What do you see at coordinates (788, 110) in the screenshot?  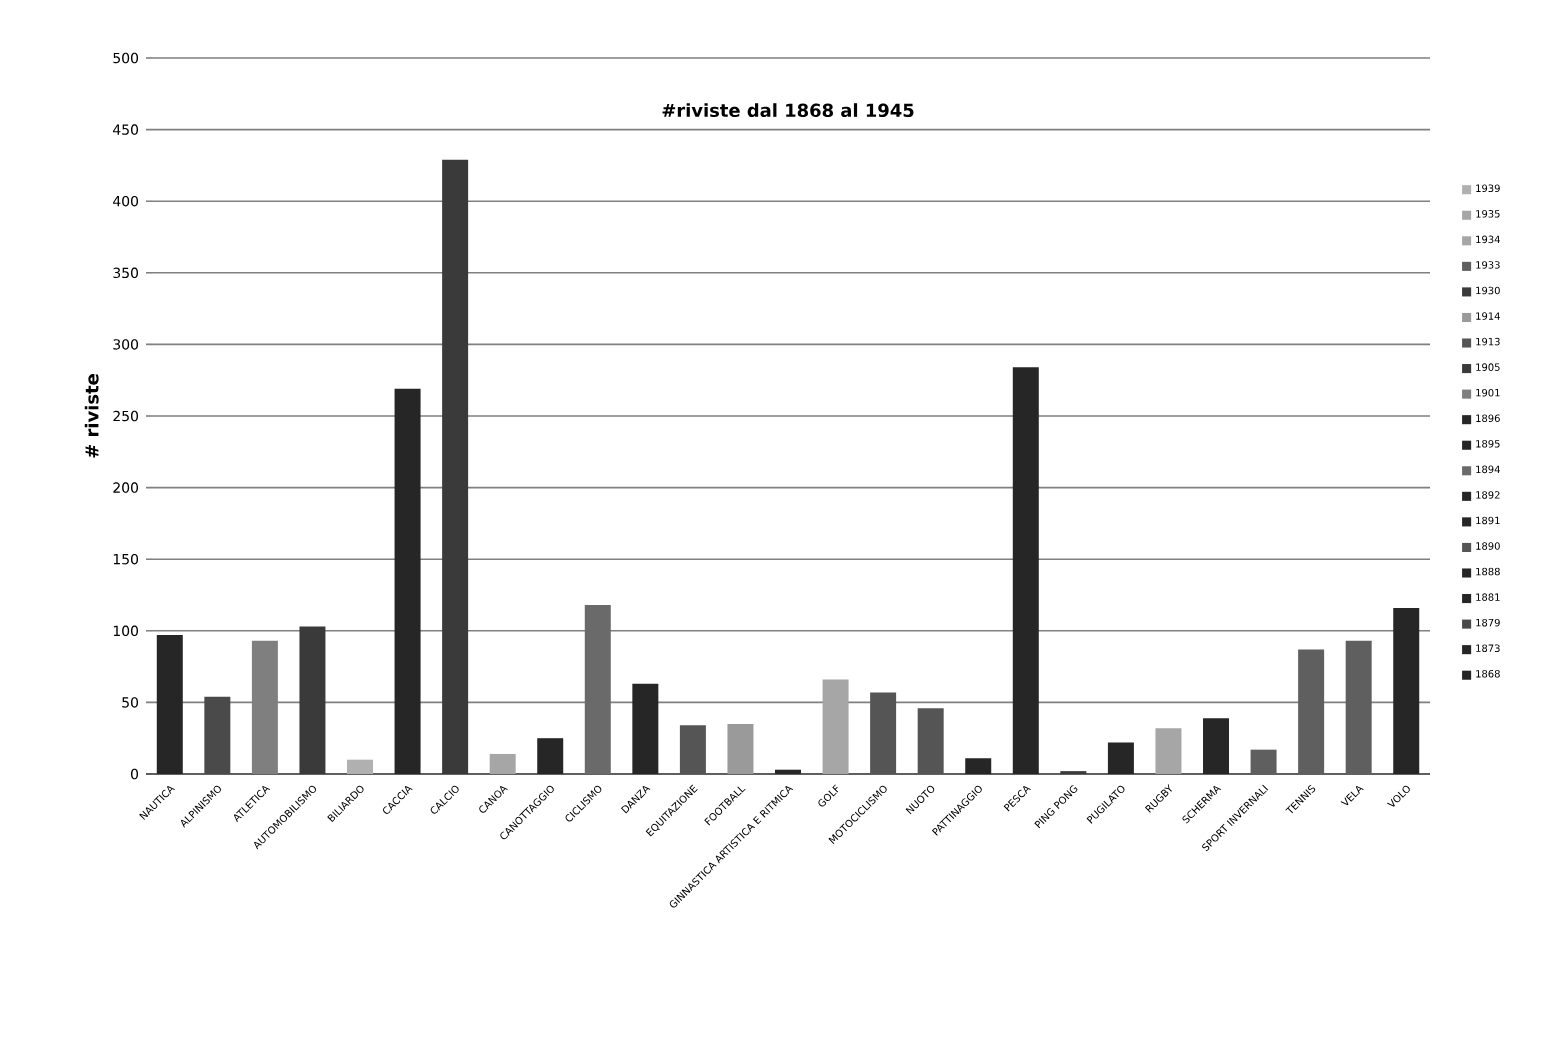 I see `text: #riviste dal 1868 al 1945` at bounding box center [788, 110].